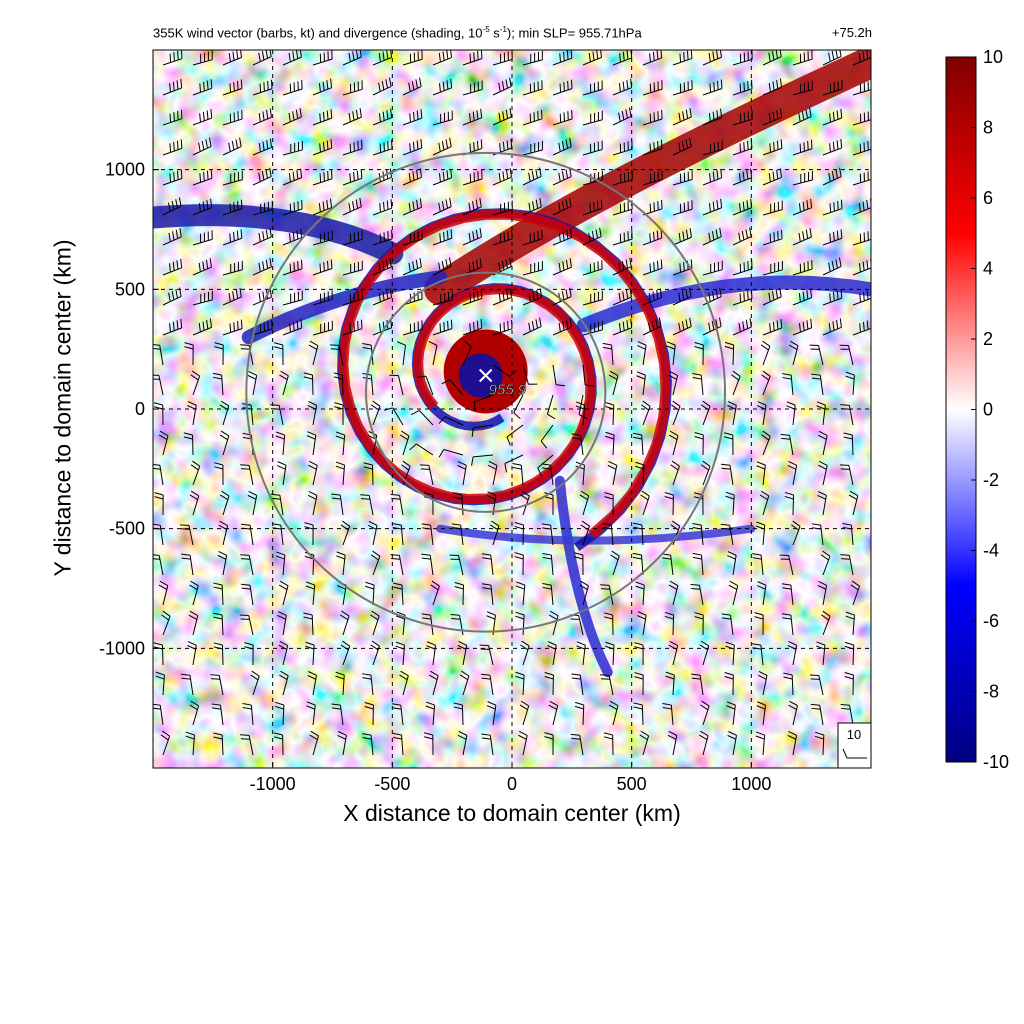  What do you see at coordinates (996, 762) in the screenshot?
I see `colorbar-tick-label: -10` at bounding box center [996, 762].